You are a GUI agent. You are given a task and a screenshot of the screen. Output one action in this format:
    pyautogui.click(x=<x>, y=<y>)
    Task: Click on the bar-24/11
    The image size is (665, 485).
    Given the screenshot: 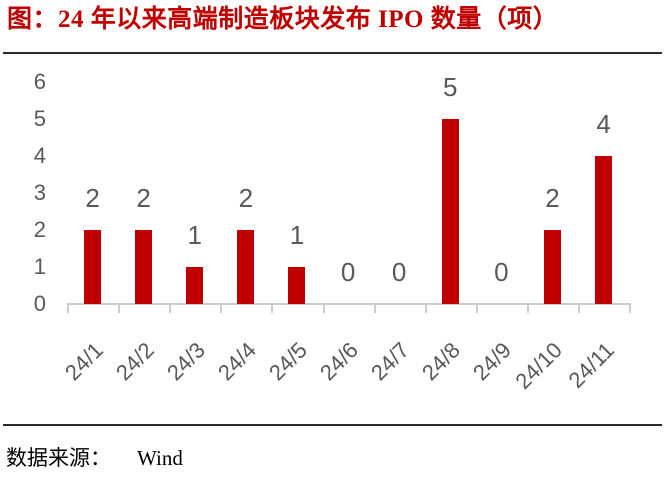 What is the action you would take?
    pyautogui.click(x=604, y=230)
    